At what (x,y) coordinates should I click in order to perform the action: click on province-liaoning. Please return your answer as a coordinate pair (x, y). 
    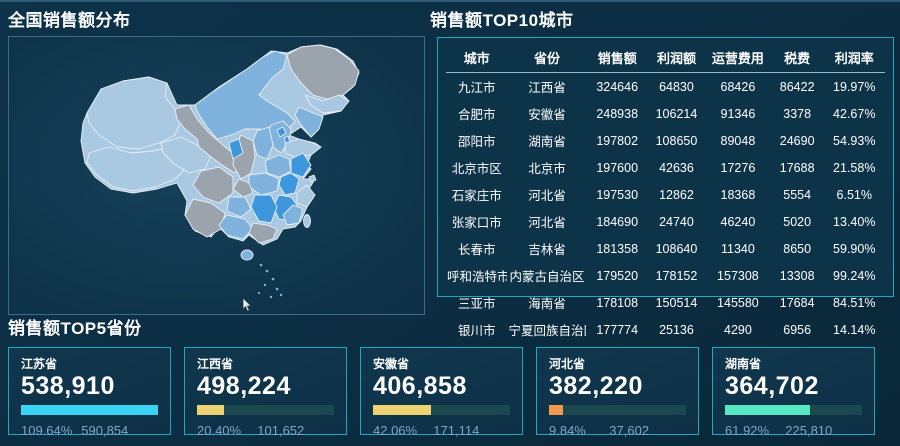
    Looking at the image, I should click on (309, 122).